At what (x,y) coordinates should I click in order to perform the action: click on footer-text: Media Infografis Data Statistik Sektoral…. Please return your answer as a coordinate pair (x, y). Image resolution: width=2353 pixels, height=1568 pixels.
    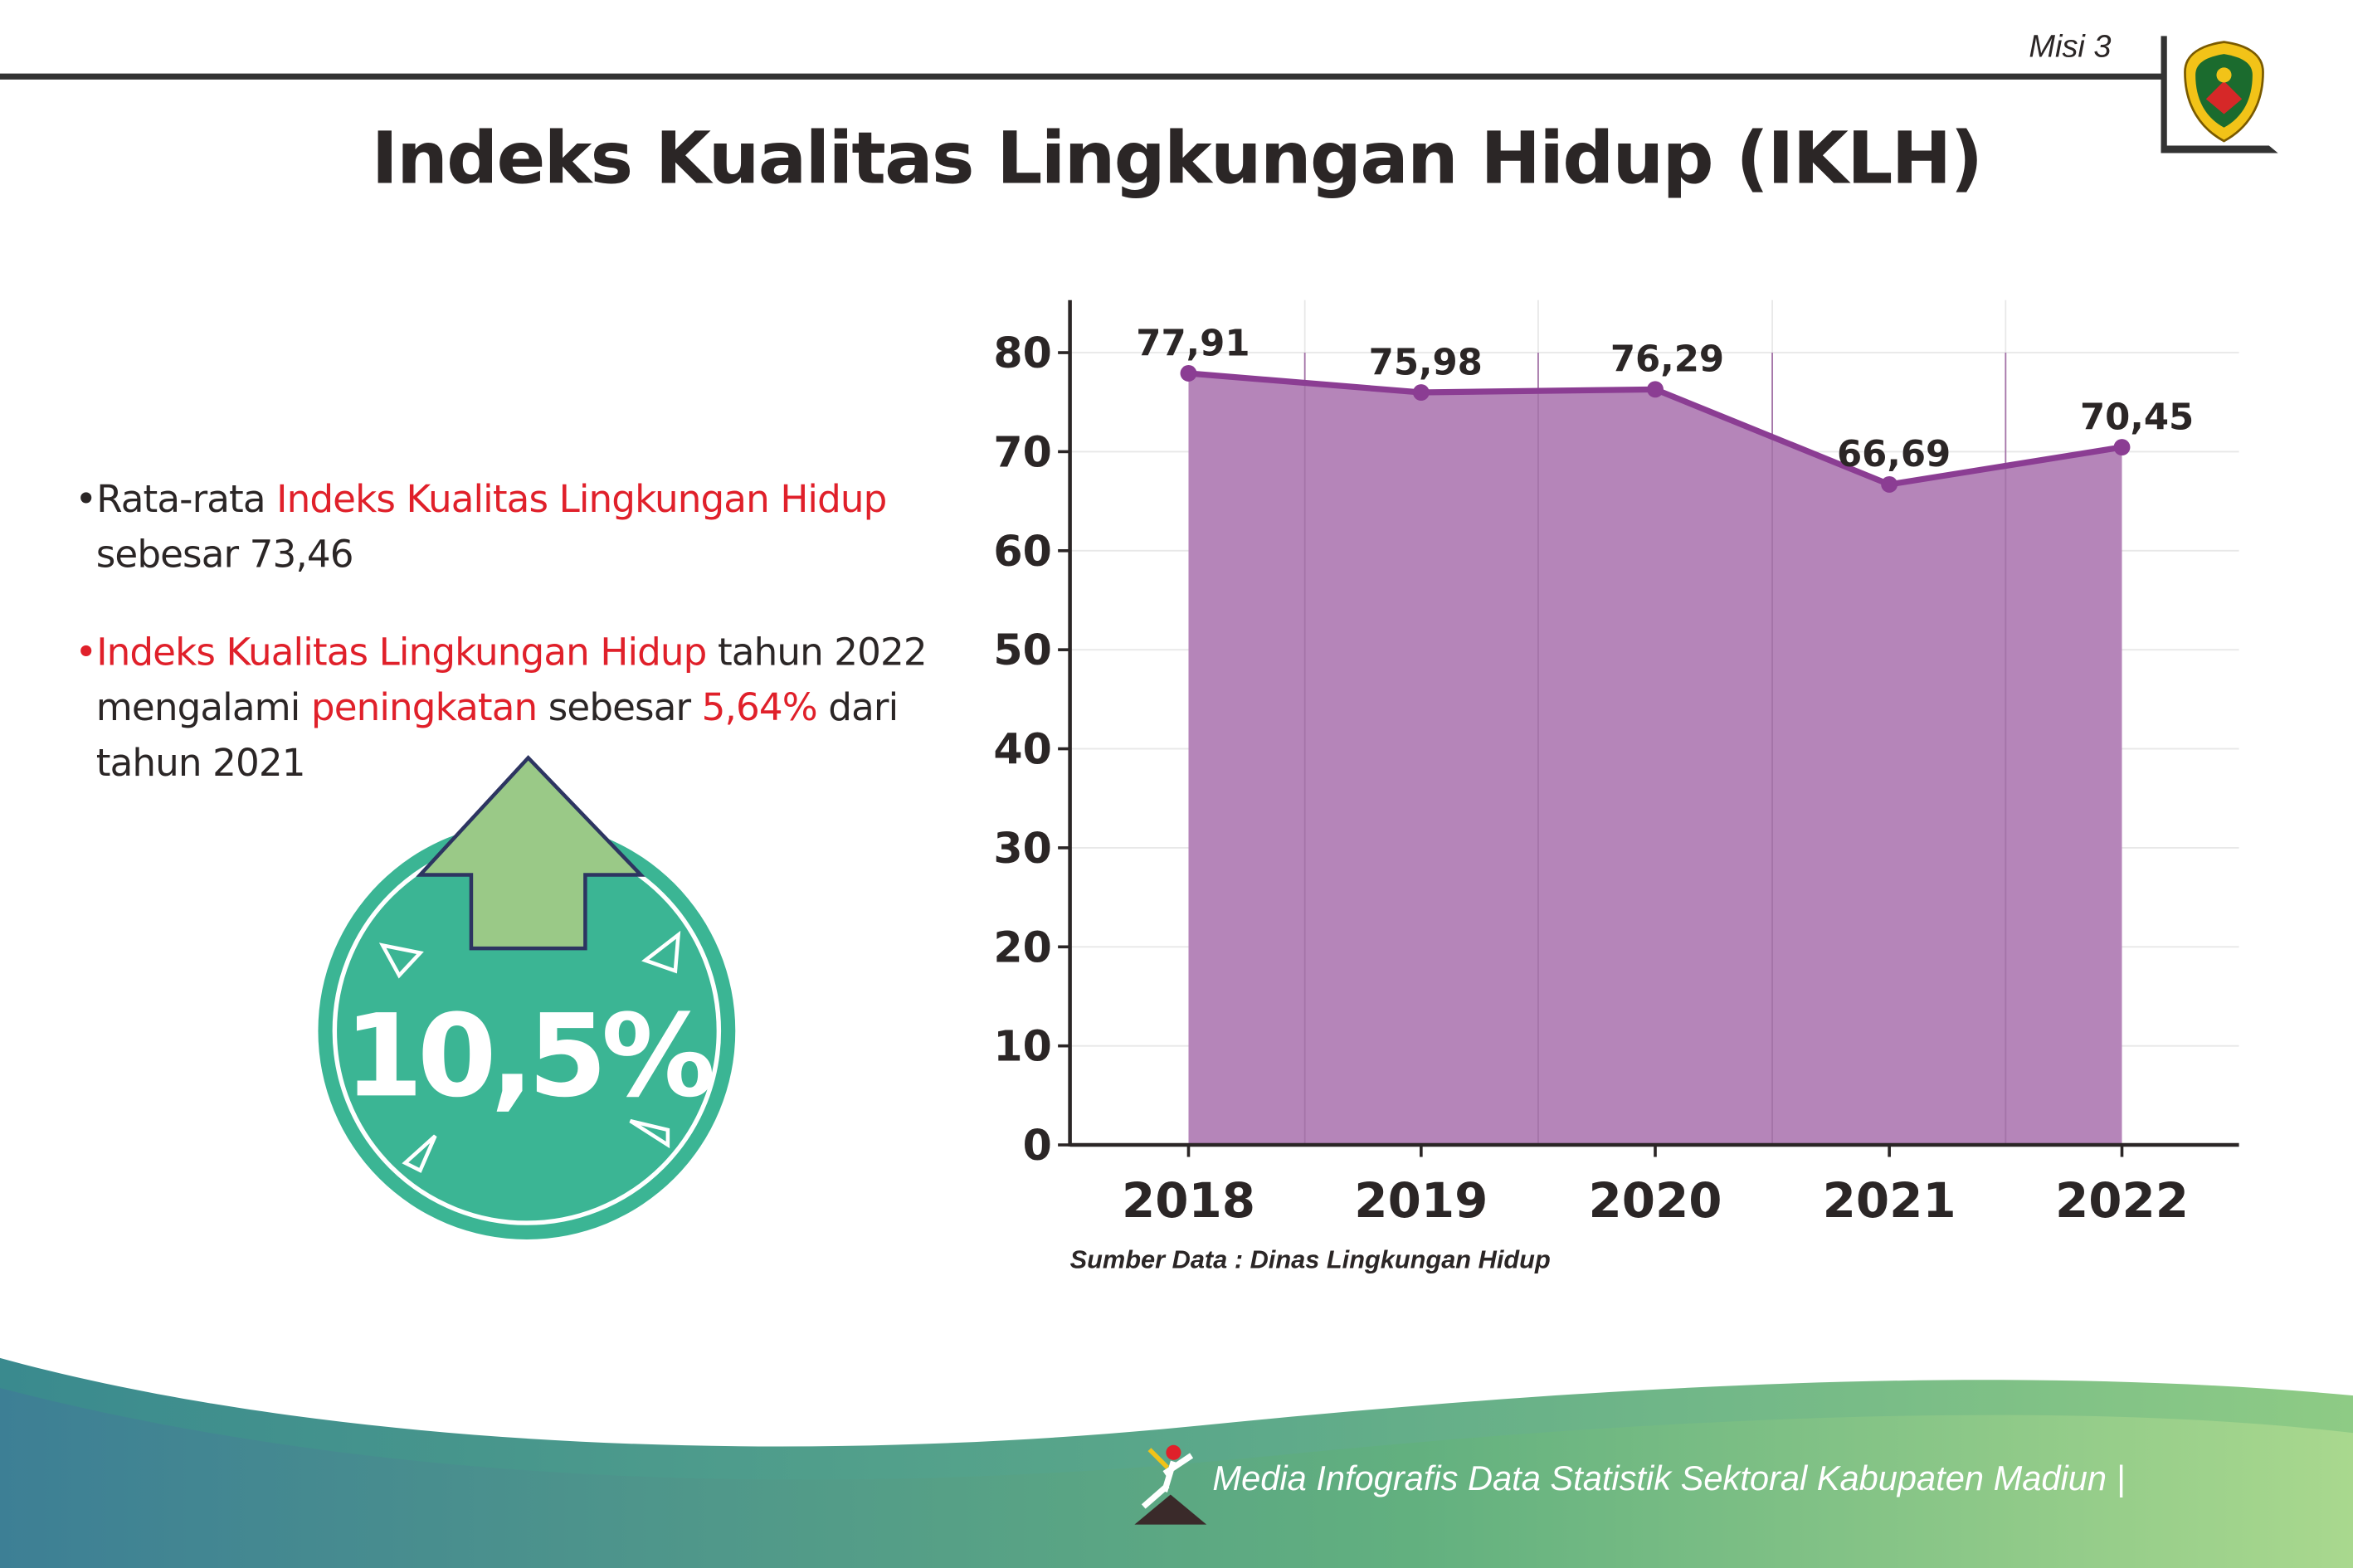
    Looking at the image, I should click on (1669, 1478).